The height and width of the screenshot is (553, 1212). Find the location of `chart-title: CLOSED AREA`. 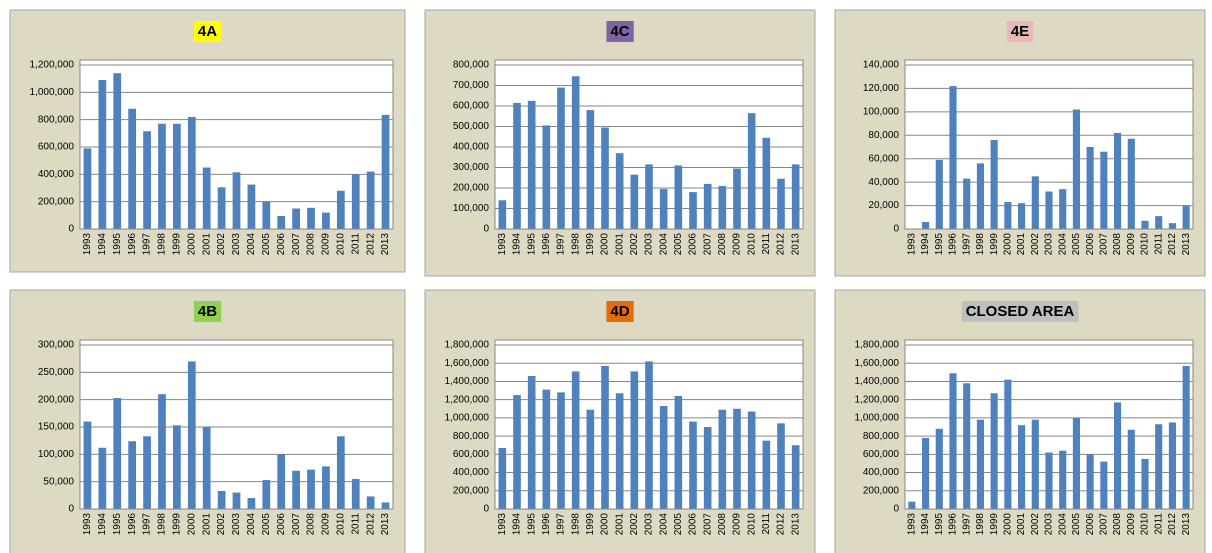

chart-title: CLOSED AREA is located at coordinates (1020, 311).